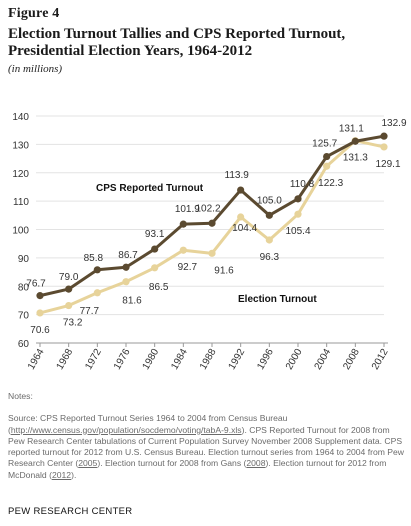  What do you see at coordinates (237, 359) in the screenshot?
I see `x-tick-label: 1992` at bounding box center [237, 359].